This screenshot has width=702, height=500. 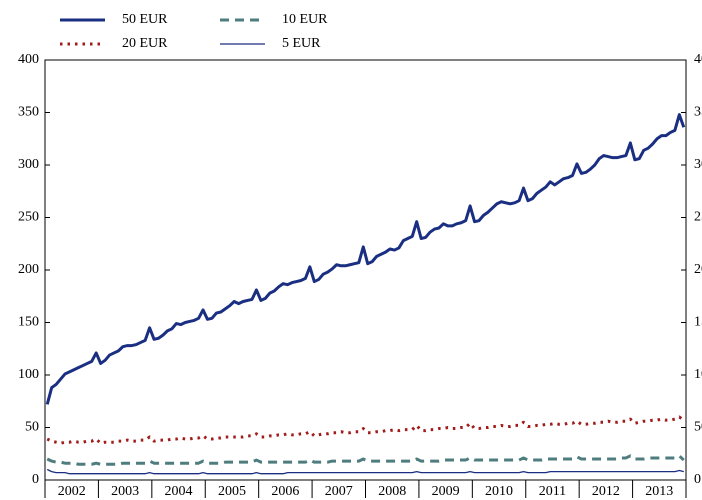 I want to click on y-tick-label: 250, so click(x=28, y=217).